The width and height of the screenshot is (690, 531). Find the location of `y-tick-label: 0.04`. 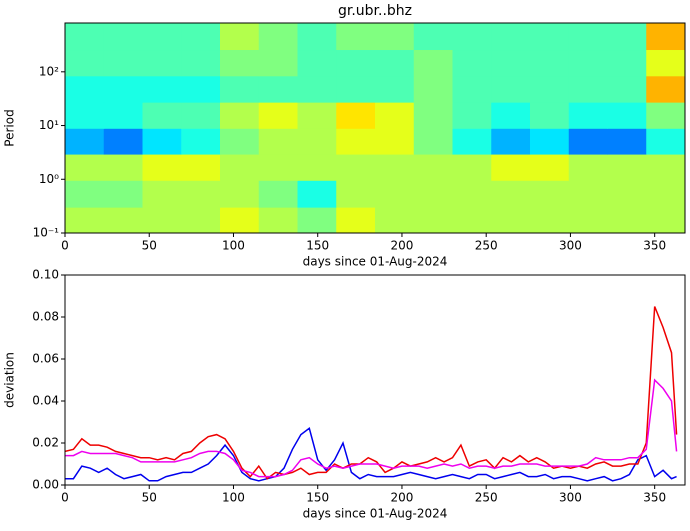

y-tick-label: 0.04 is located at coordinates (45, 401).